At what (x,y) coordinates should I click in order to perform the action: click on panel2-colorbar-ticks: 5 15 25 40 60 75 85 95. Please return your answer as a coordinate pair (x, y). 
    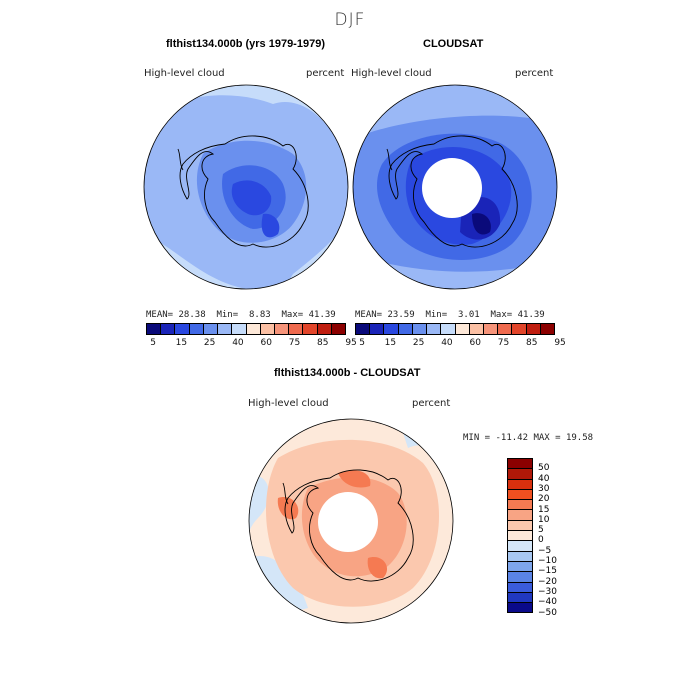
    Looking at the image, I should click on (460, 344).